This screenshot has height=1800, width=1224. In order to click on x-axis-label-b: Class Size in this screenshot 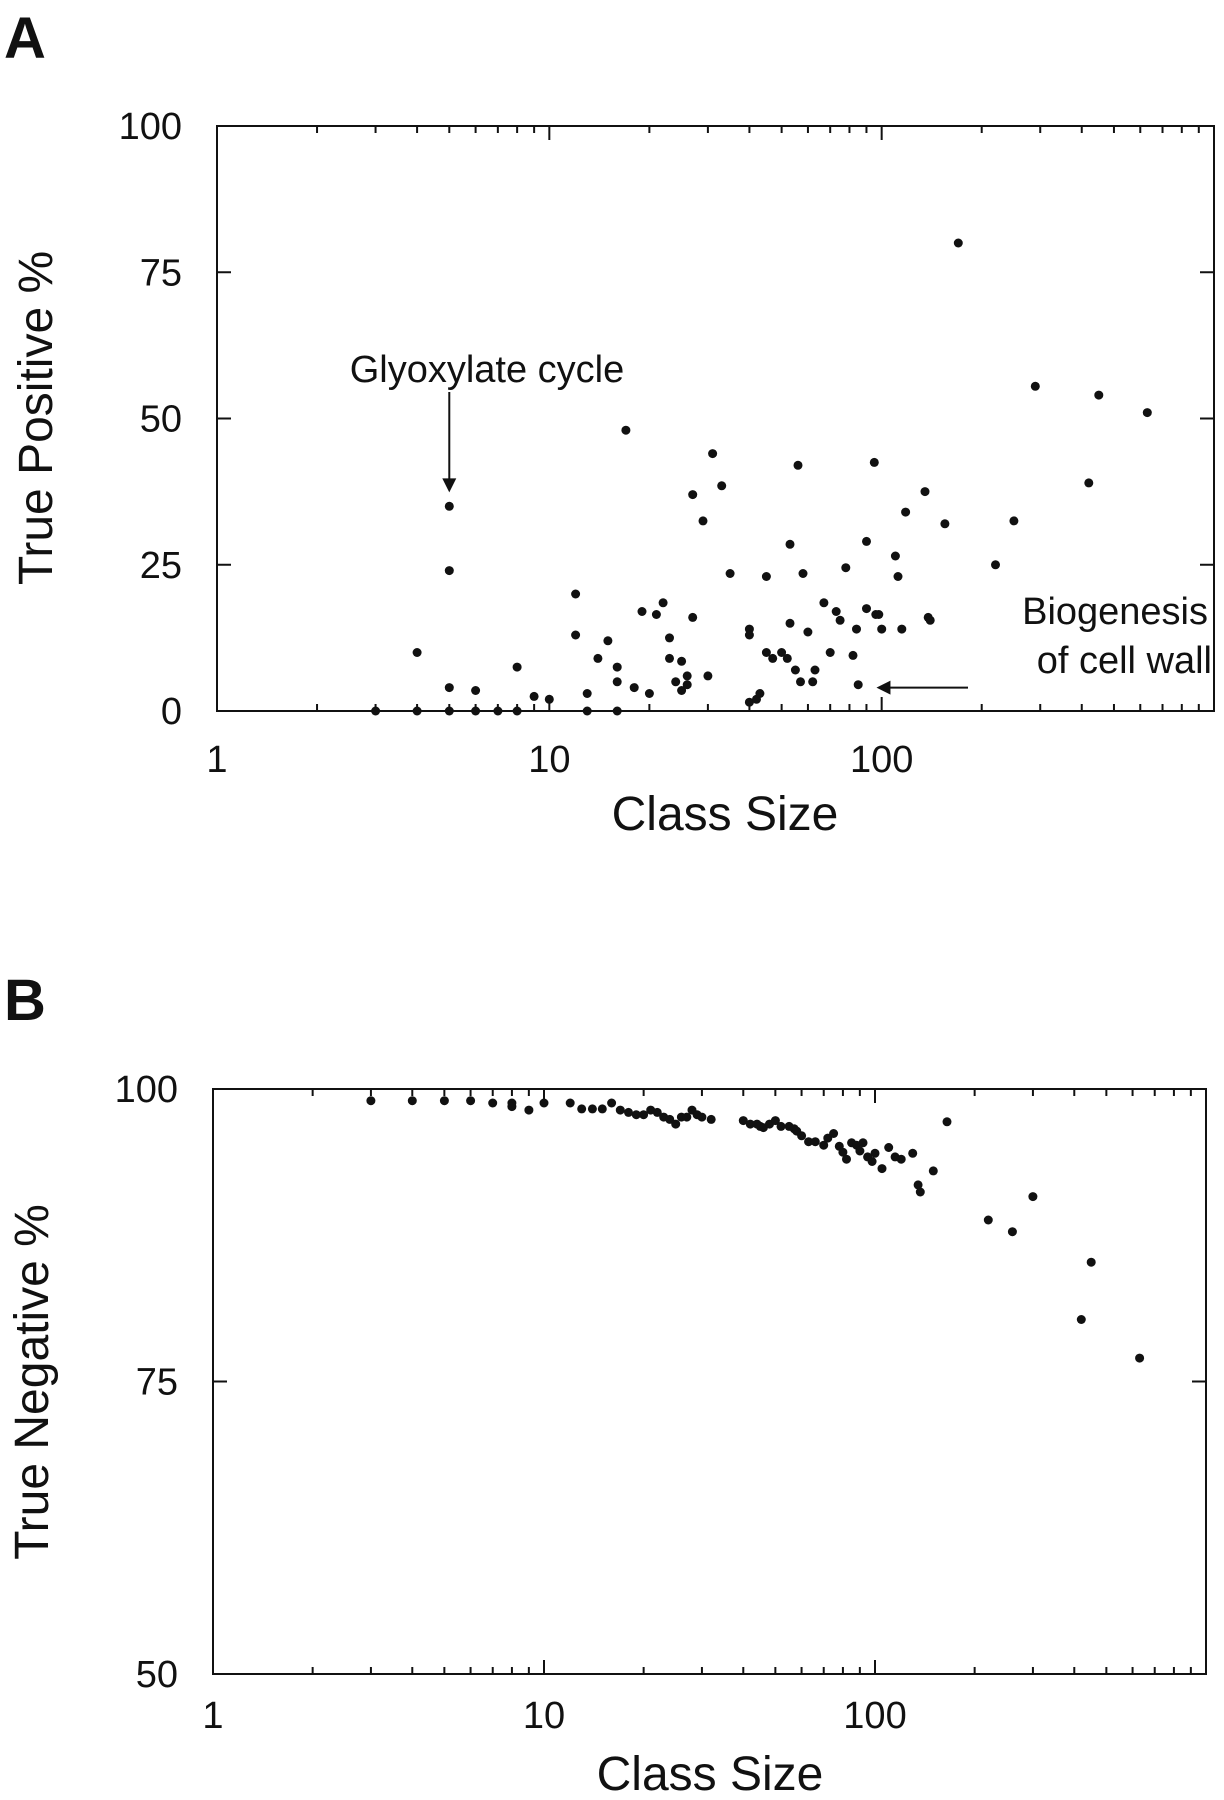, I will do `click(710, 1774)`.